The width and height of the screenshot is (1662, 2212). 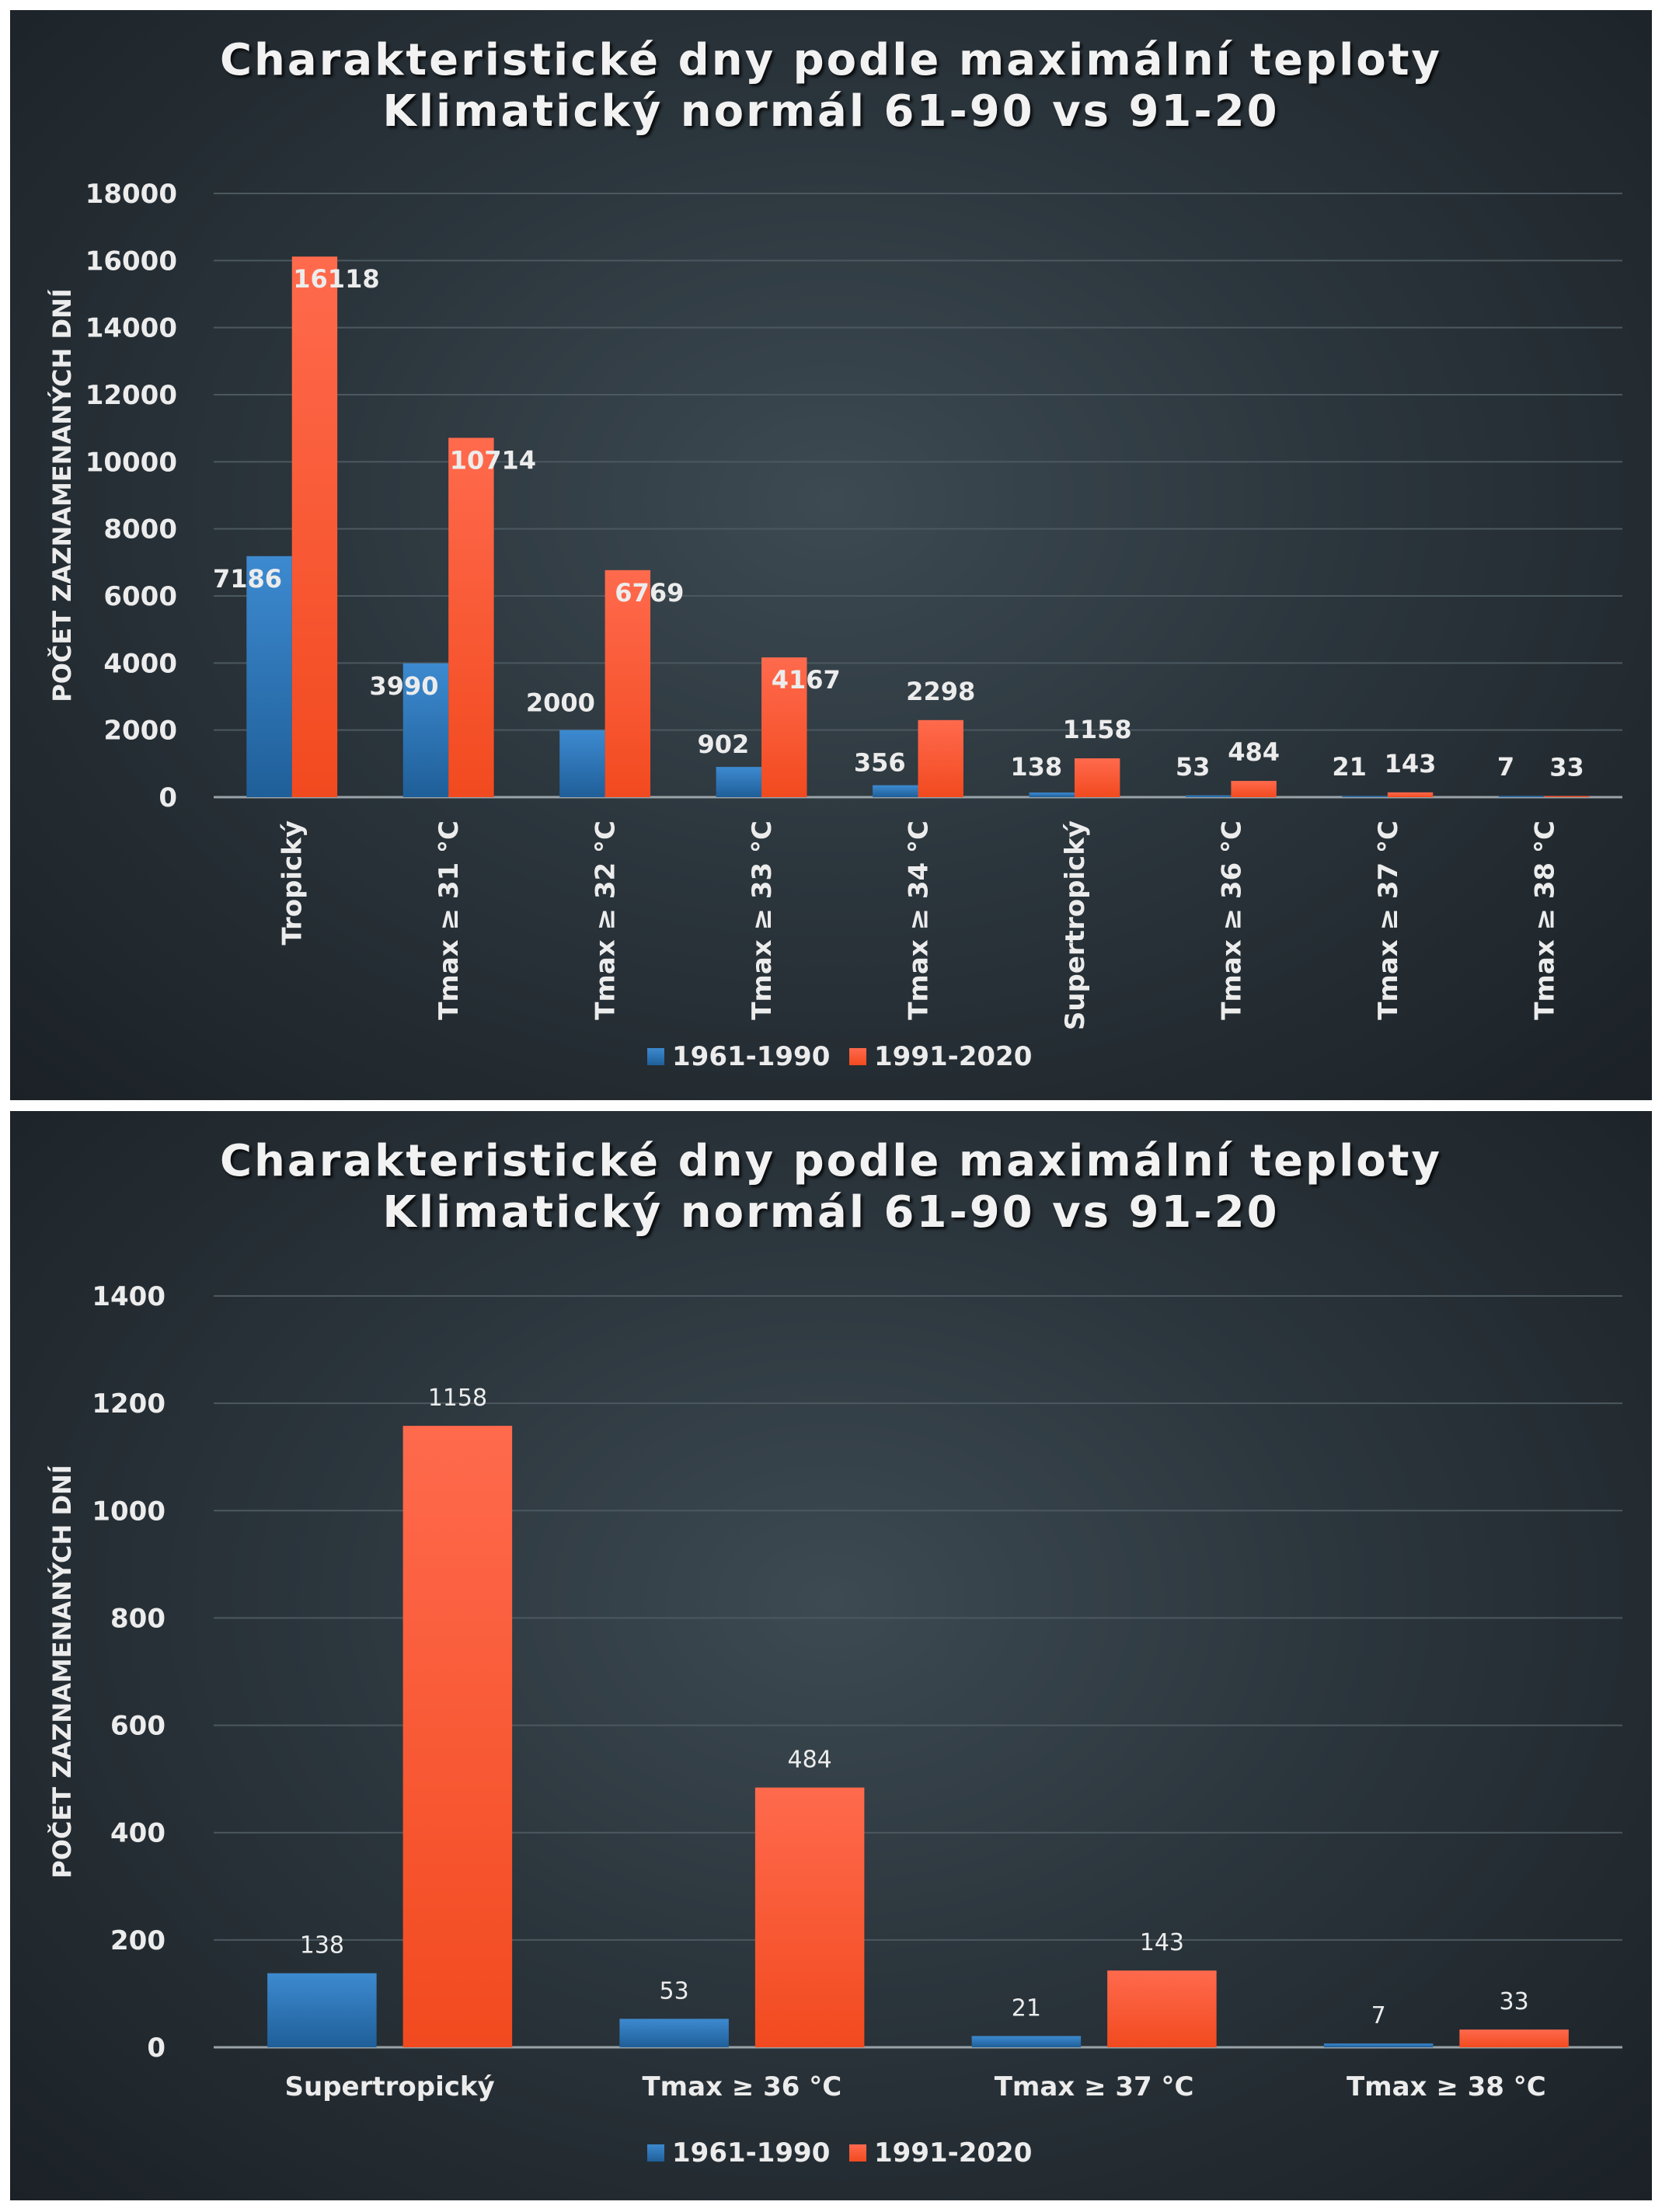 I want to click on y-tick-label: 14000, so click(x=131, y=328).